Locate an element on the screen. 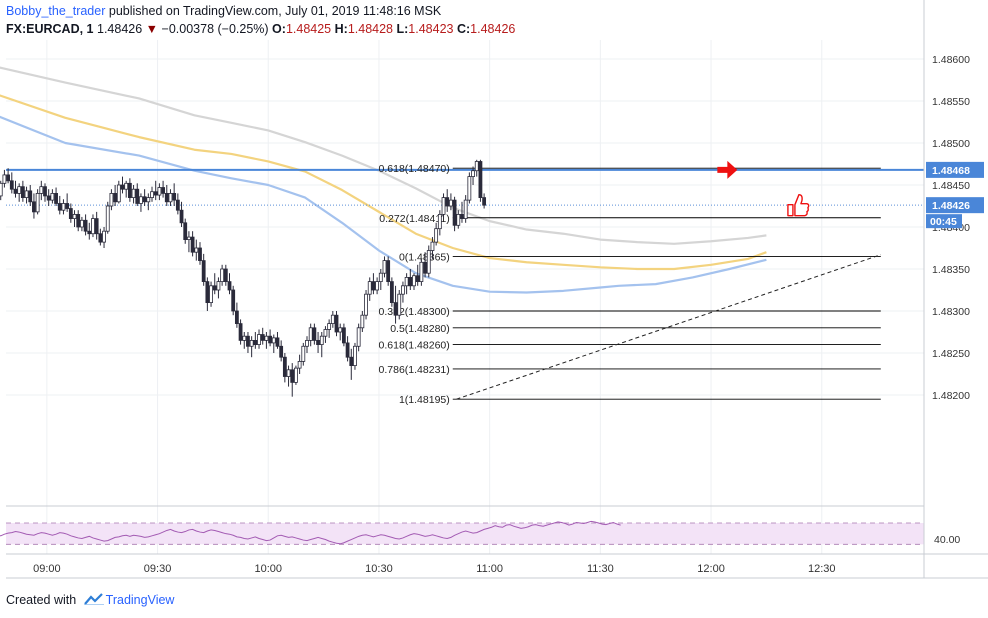  countdown-badge is located at coordinates (944, 221).